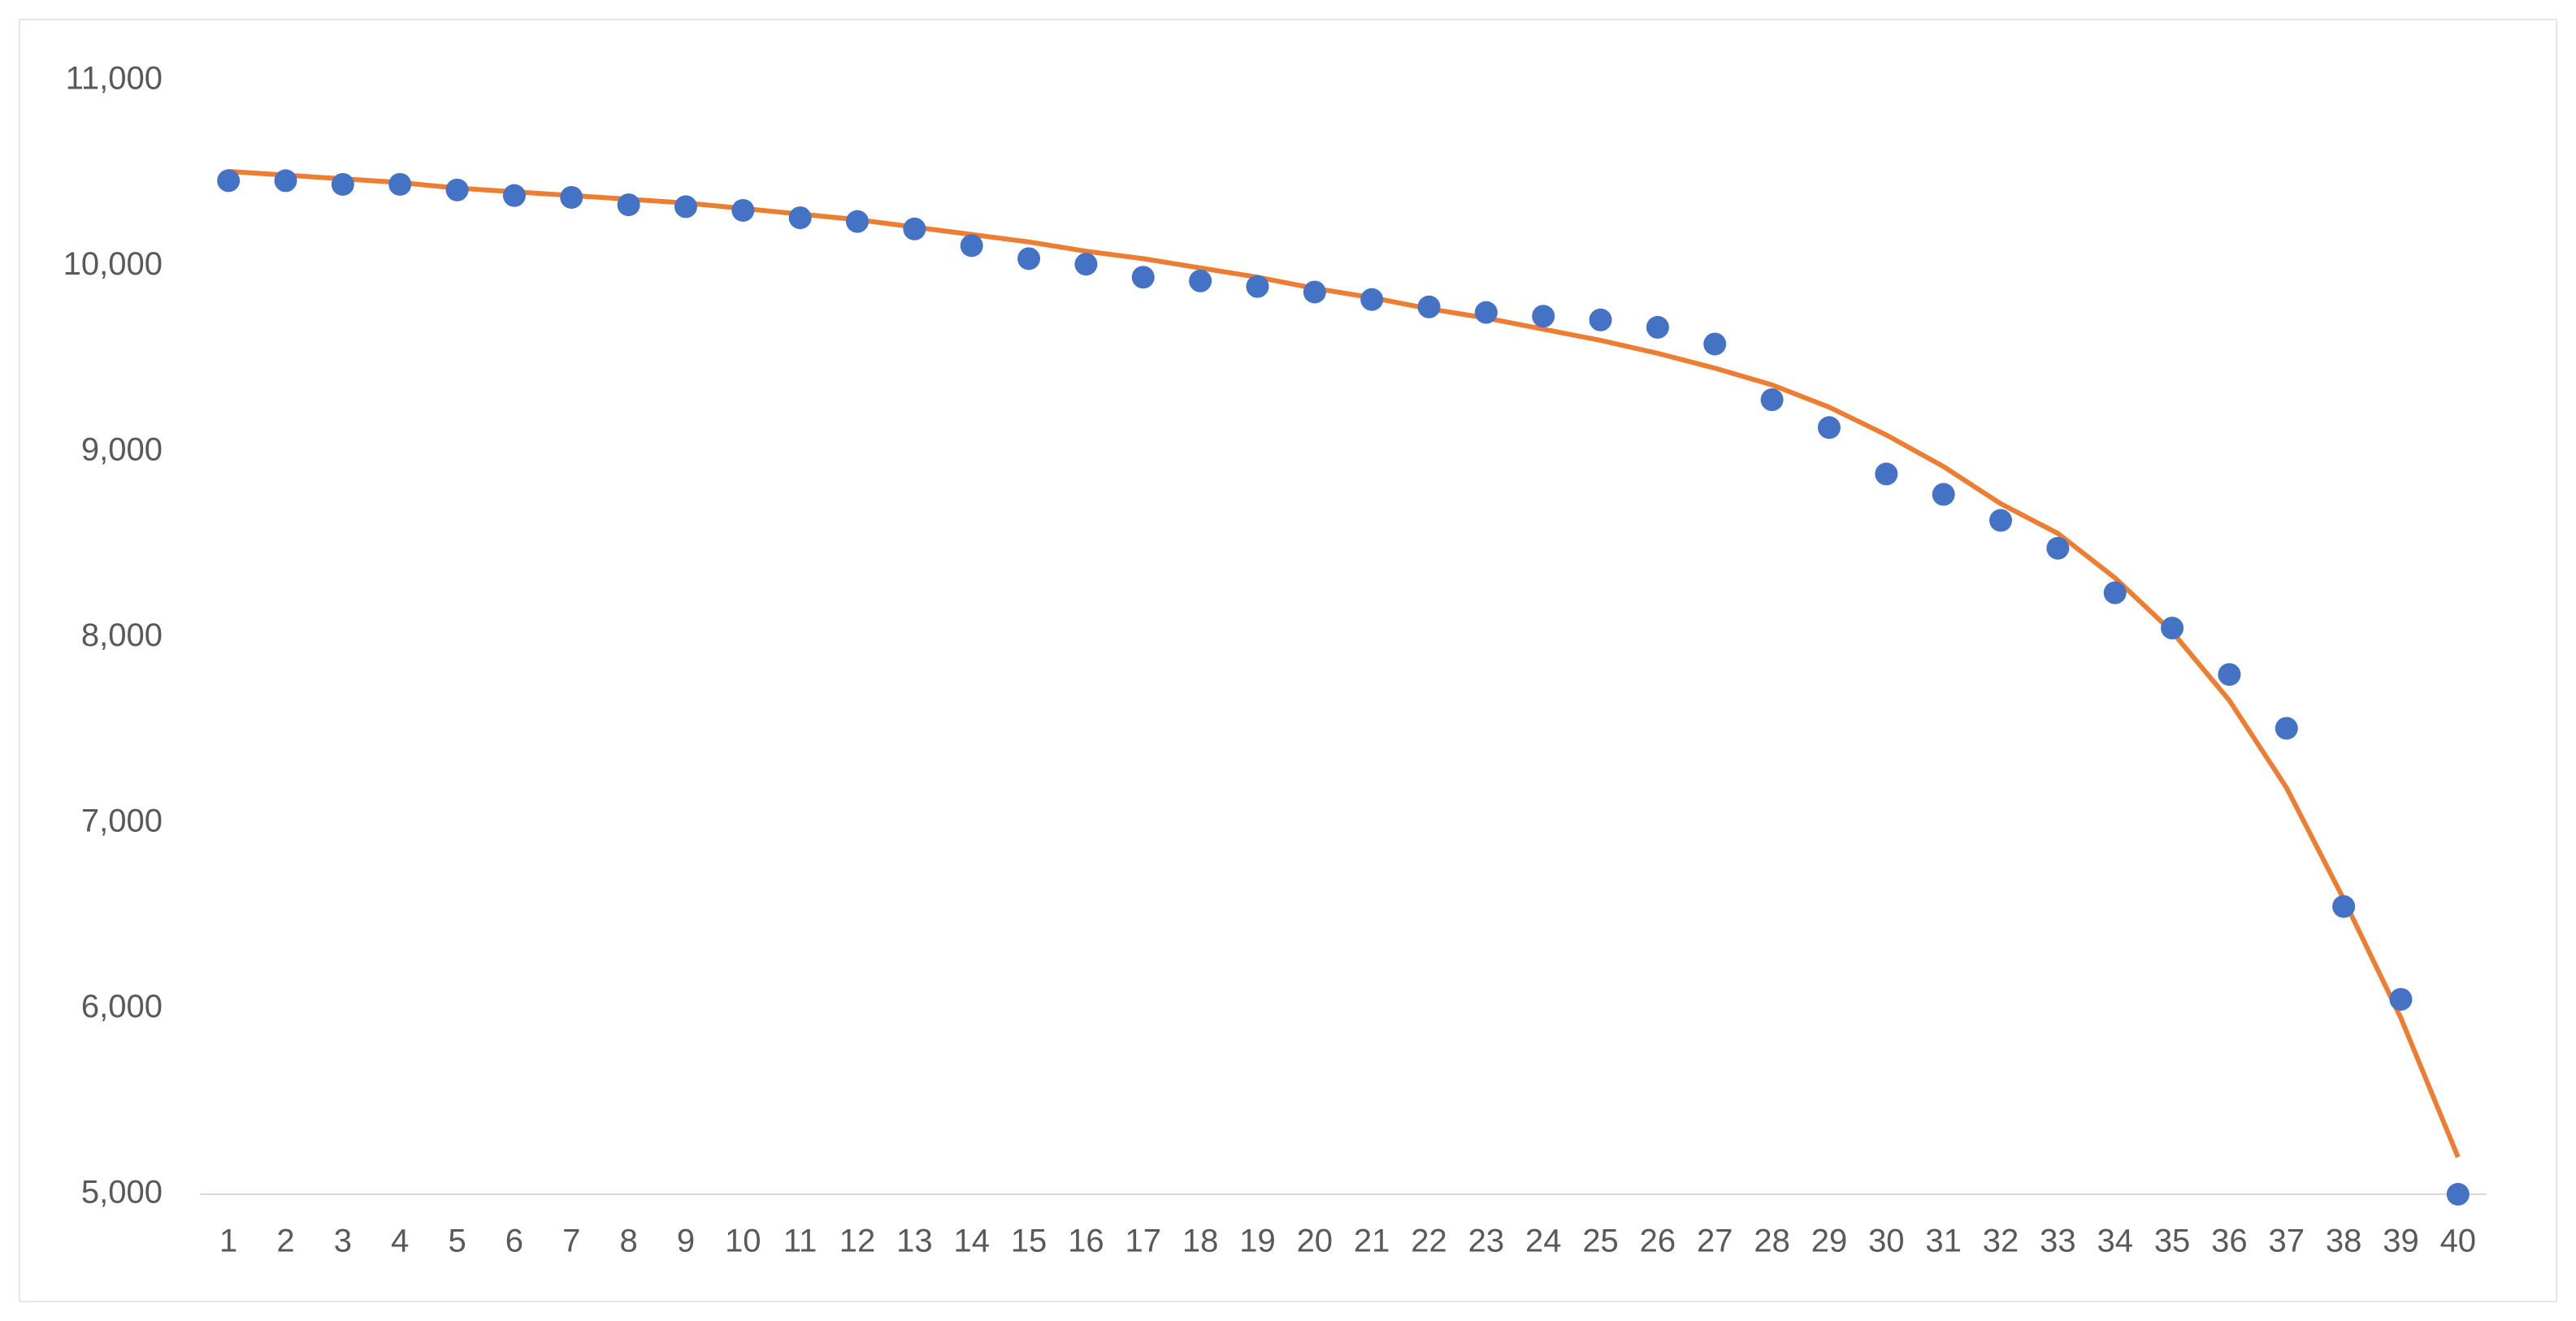 This screenshot has height=1321, width=2576. Describe the element at coordinates (914, 1241) in the screenshot. I see `x-tick-label: 13` at that location.